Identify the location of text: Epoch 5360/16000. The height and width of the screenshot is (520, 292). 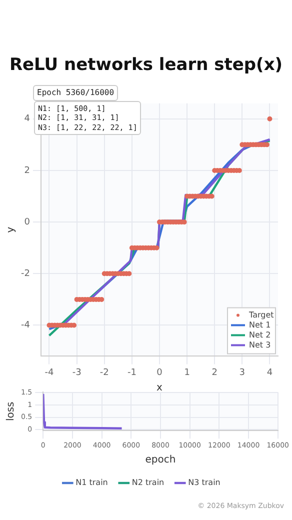
(75, 93).